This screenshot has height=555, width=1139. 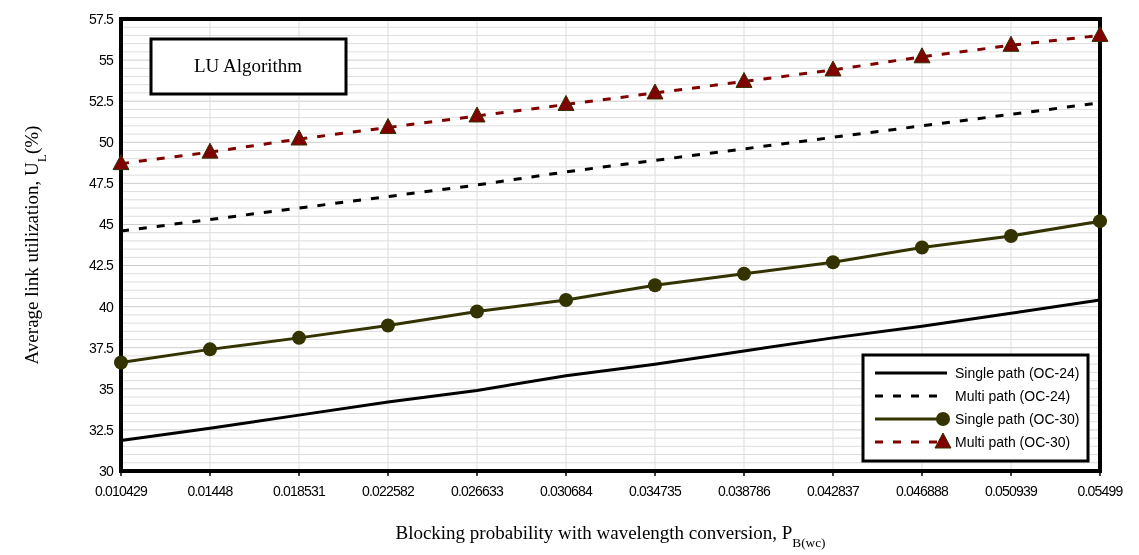 I want to click on x-tick-label: 0.050939, so click(x=1012, y=491).